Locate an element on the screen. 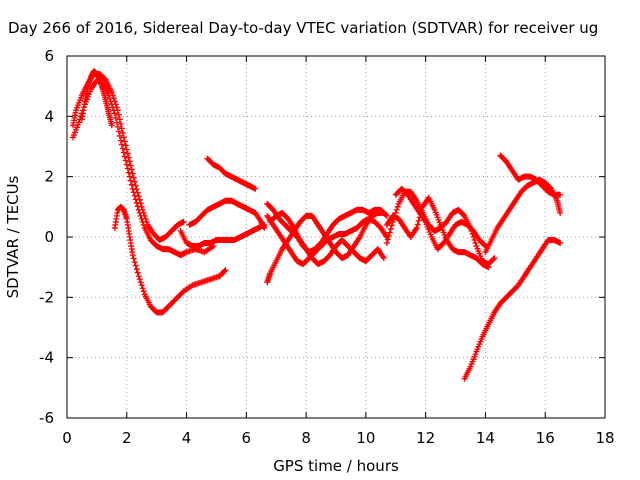 The height and width of the screenshot is (480, 640). x-tick-label: 14 is located at coordinates (485, 438).